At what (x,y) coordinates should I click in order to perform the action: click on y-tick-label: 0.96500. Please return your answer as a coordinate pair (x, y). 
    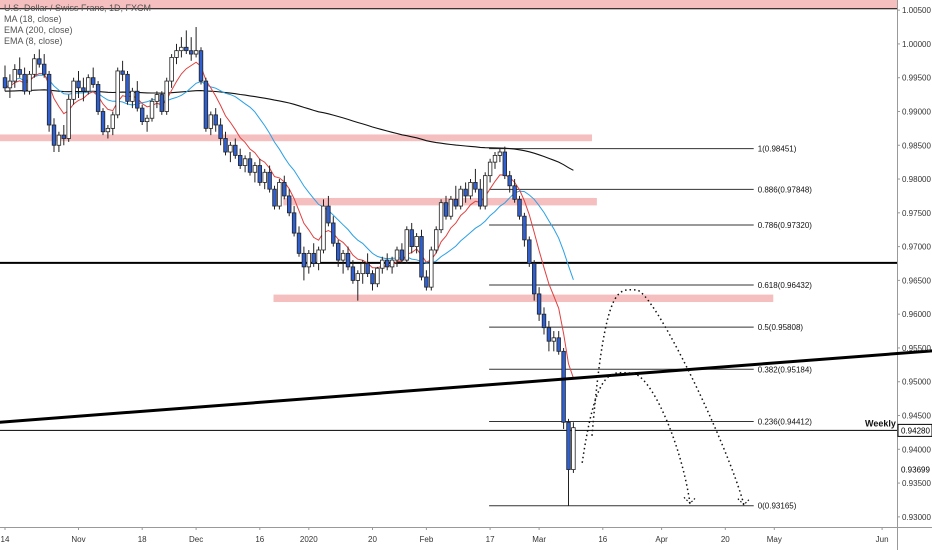
    Looking at the image, I should click on (916, 280).